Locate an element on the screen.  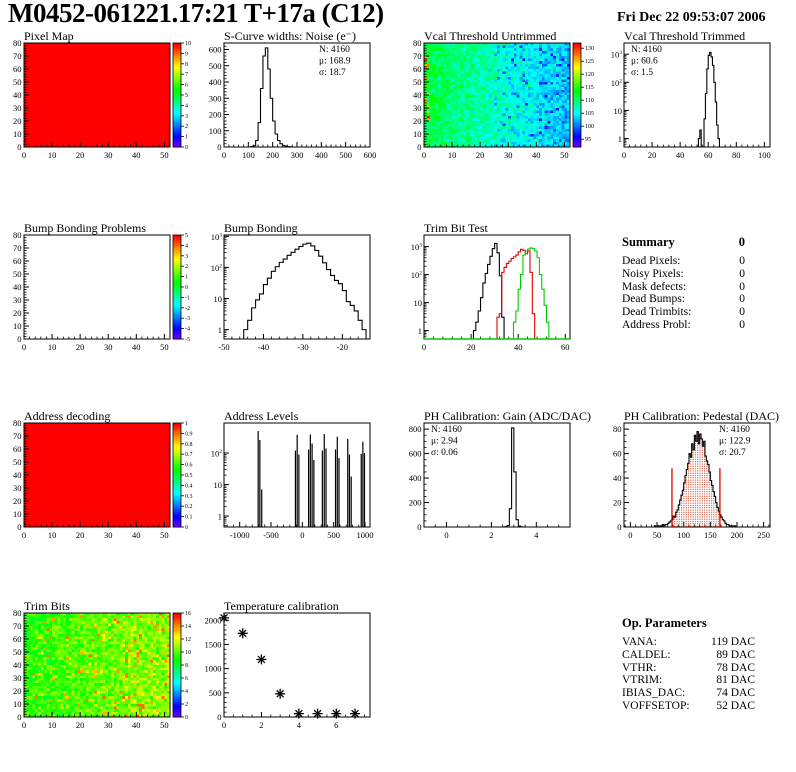
row-value: 52 DAC is located at coordinates (735, 705).